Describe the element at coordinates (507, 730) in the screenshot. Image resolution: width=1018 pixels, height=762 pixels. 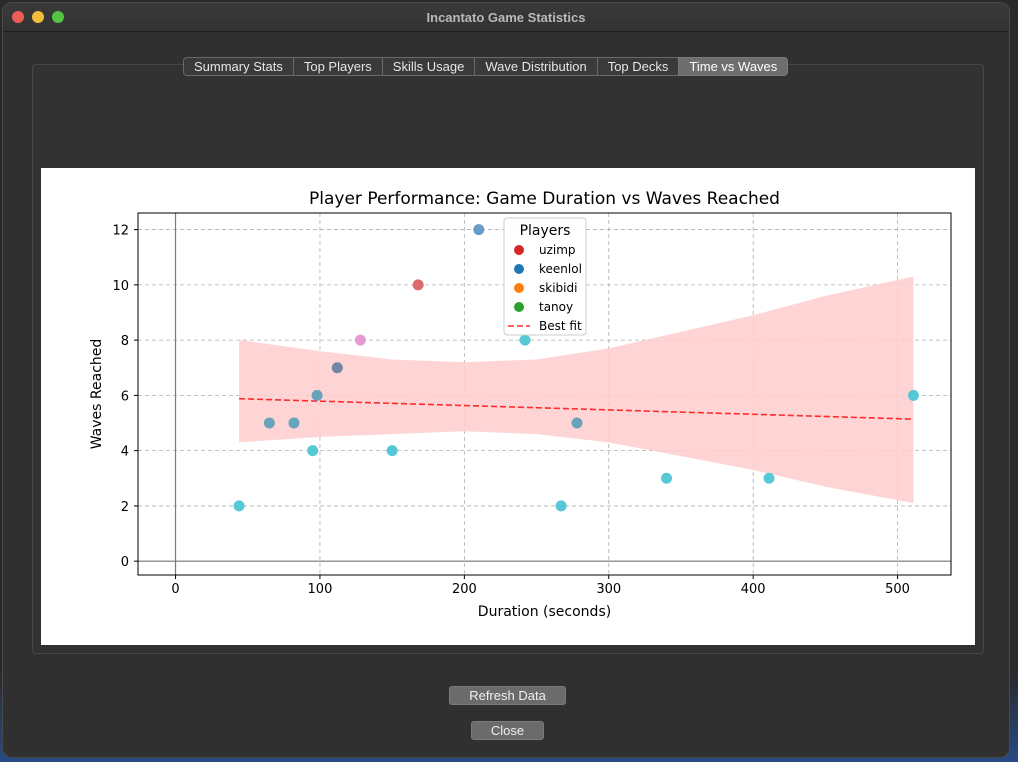
I see `close-button: Close` at that location.